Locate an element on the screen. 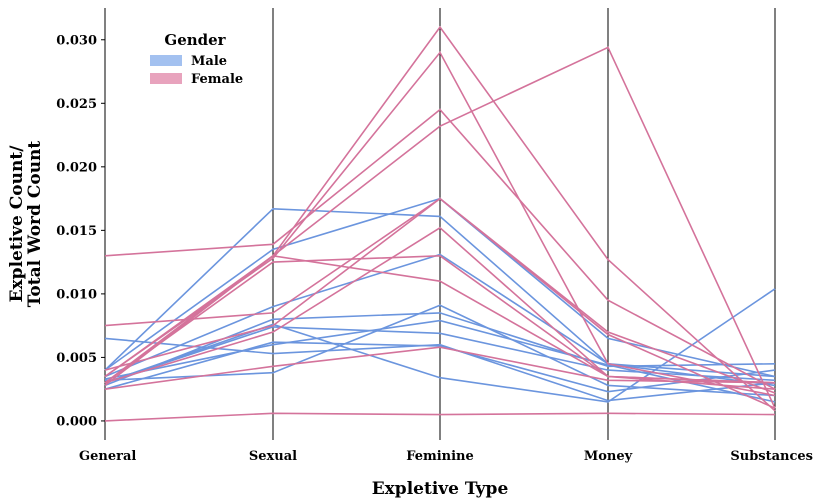 Image resolution: width=821 pixels, height=504 pixels. category-label-feminine: Feminine is located at coordinates (440, 456).